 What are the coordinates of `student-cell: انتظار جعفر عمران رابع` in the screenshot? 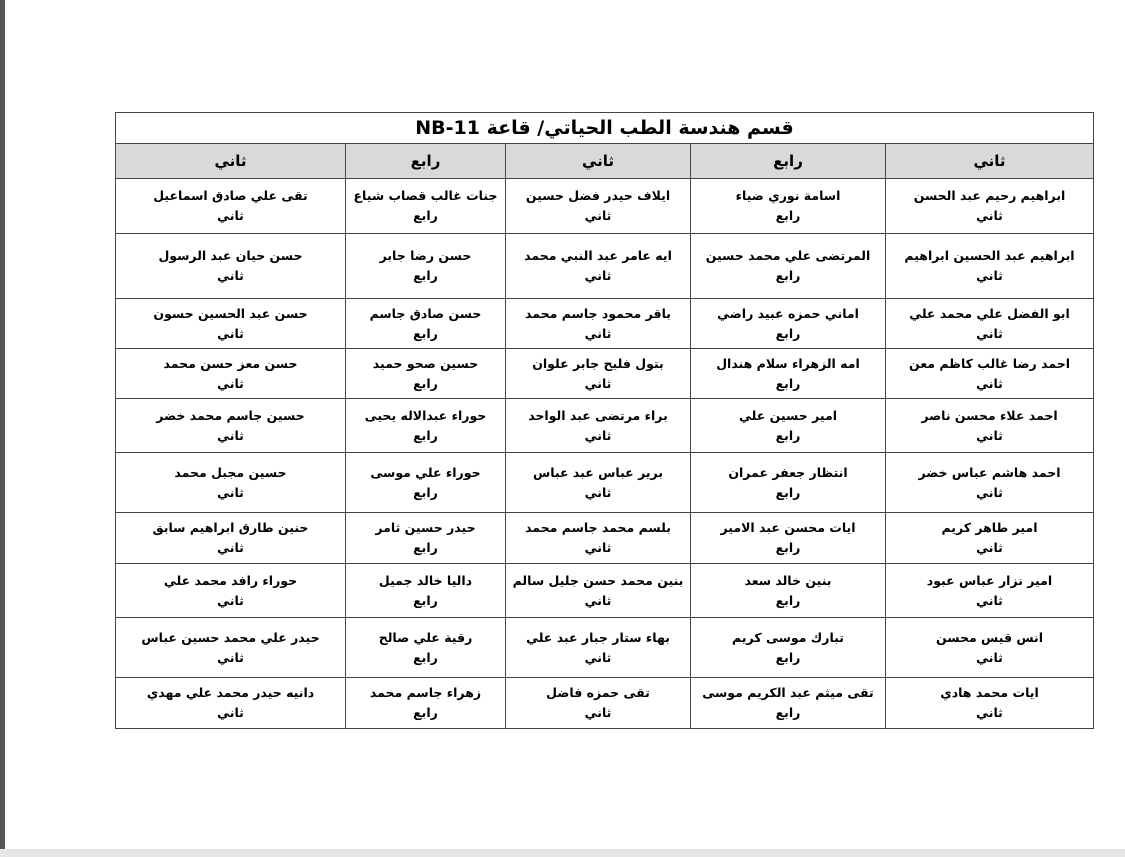 It's located at (788, 482).